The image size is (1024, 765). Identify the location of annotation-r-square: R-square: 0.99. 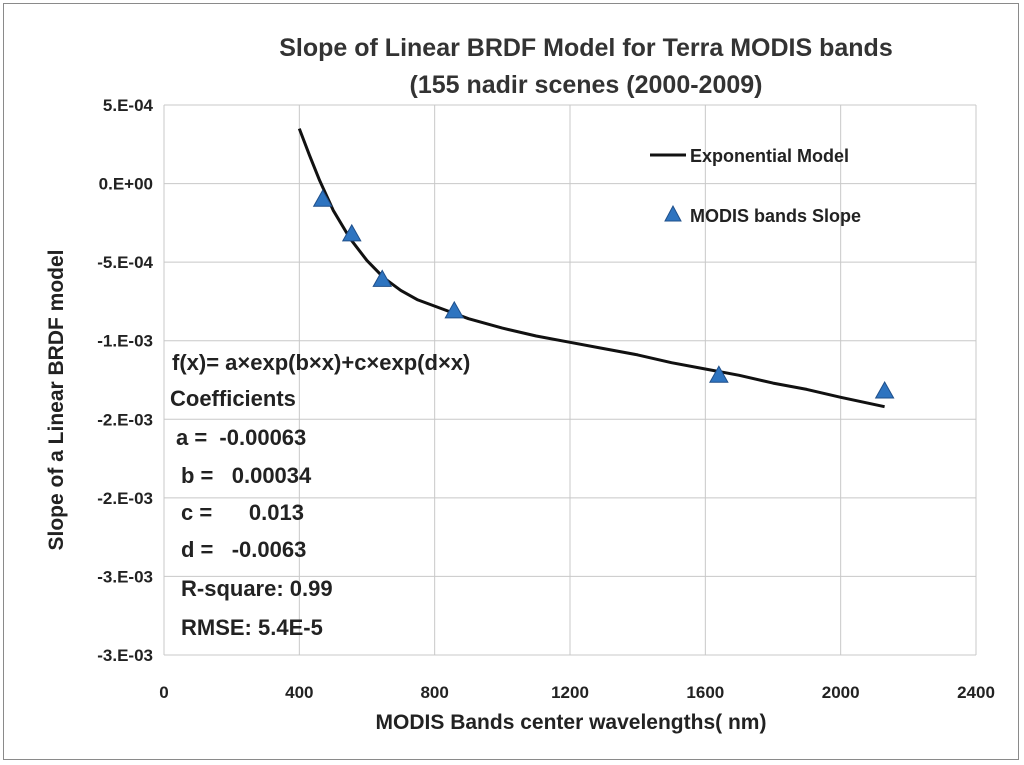
(257, 588).